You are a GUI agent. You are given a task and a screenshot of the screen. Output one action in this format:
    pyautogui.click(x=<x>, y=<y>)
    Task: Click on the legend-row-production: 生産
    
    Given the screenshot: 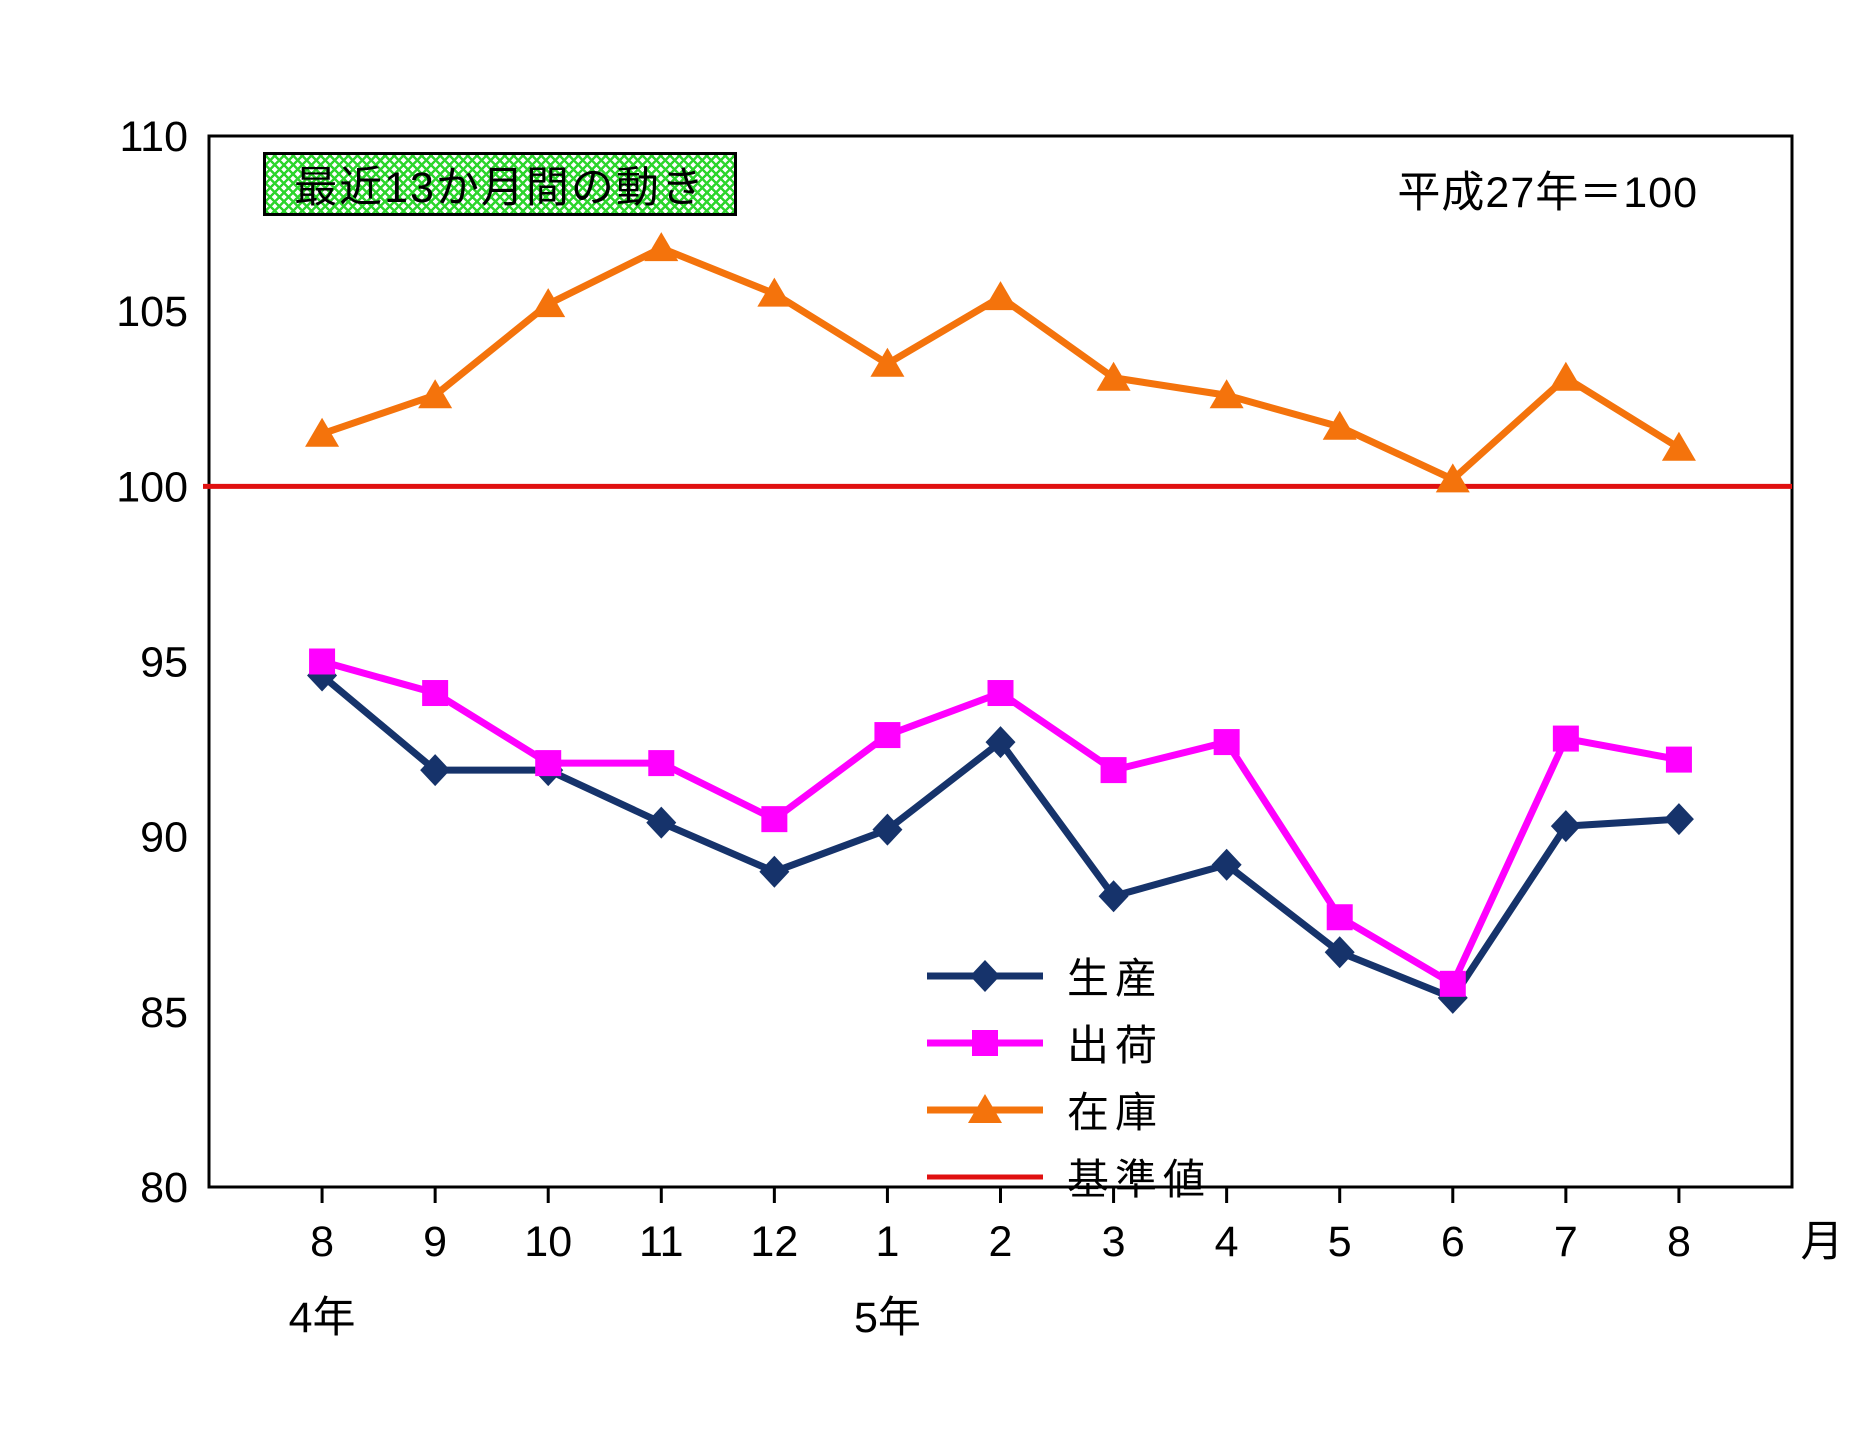 What is the action you would take?
    pyautogui.click(x=1068, y=975)
    